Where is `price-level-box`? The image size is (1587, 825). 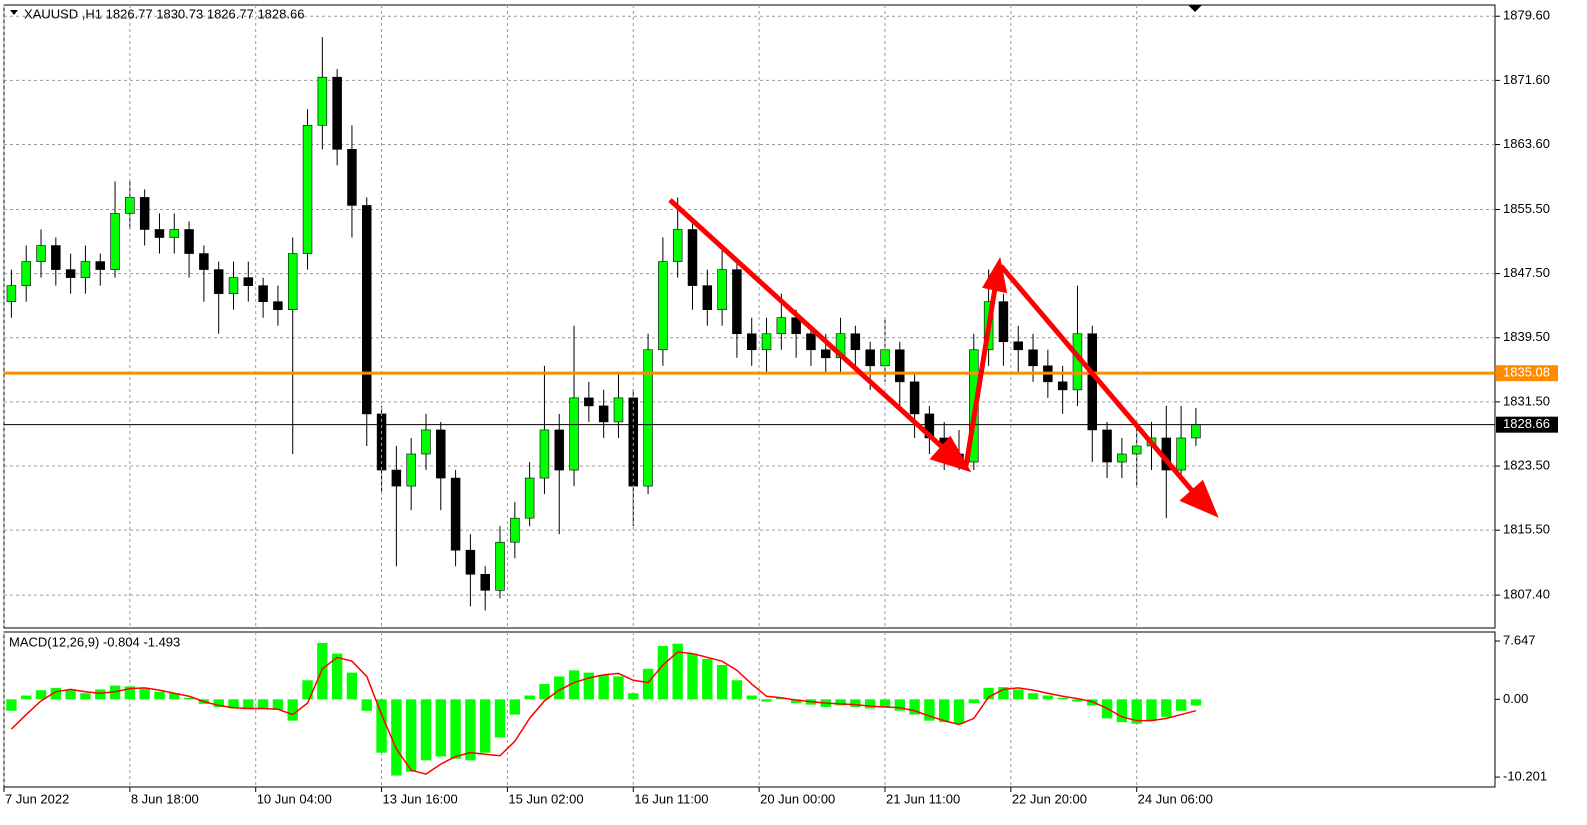 price-level-box is located at coordinates (1527, 424).